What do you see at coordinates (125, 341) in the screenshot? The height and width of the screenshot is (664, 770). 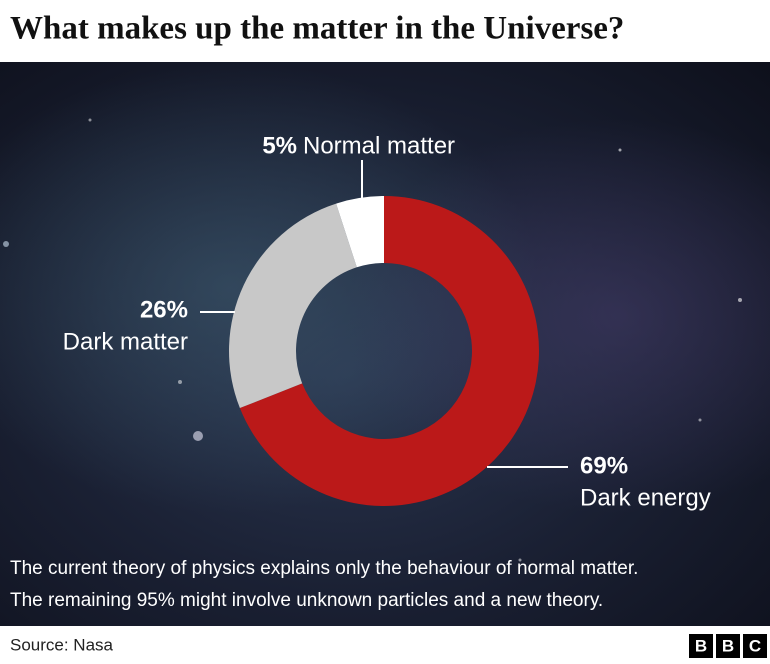 I see `category-label: Dark matter` at bounding box center [125, 341].